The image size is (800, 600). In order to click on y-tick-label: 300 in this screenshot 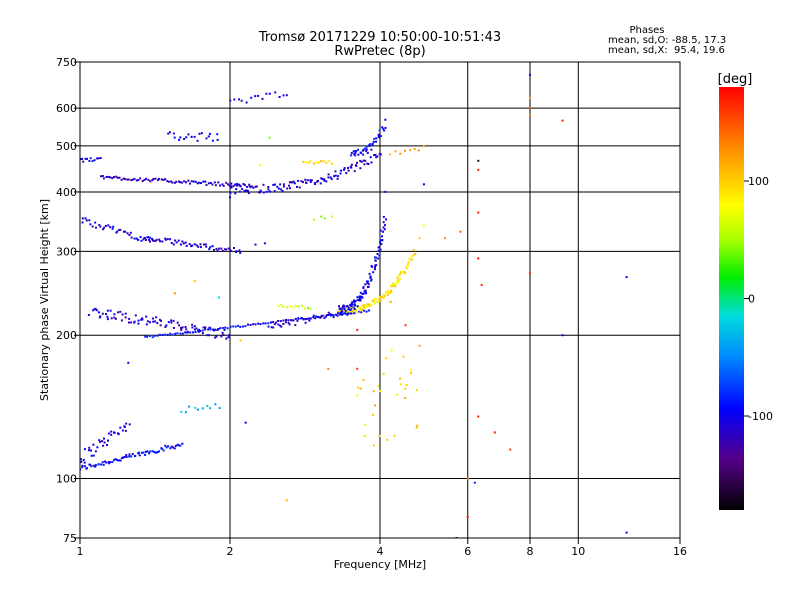, I will do `click(66, 251)`.